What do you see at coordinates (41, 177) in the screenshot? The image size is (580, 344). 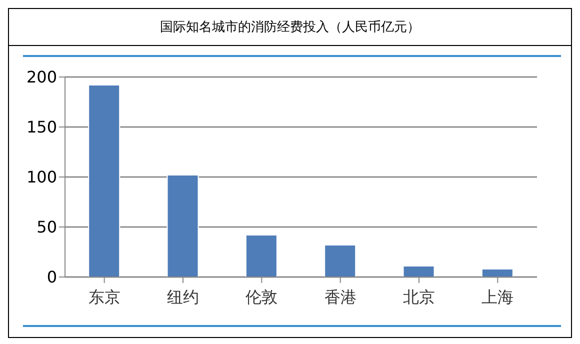 I see `y-tick-label: 100` at bounding box center [41, 177].